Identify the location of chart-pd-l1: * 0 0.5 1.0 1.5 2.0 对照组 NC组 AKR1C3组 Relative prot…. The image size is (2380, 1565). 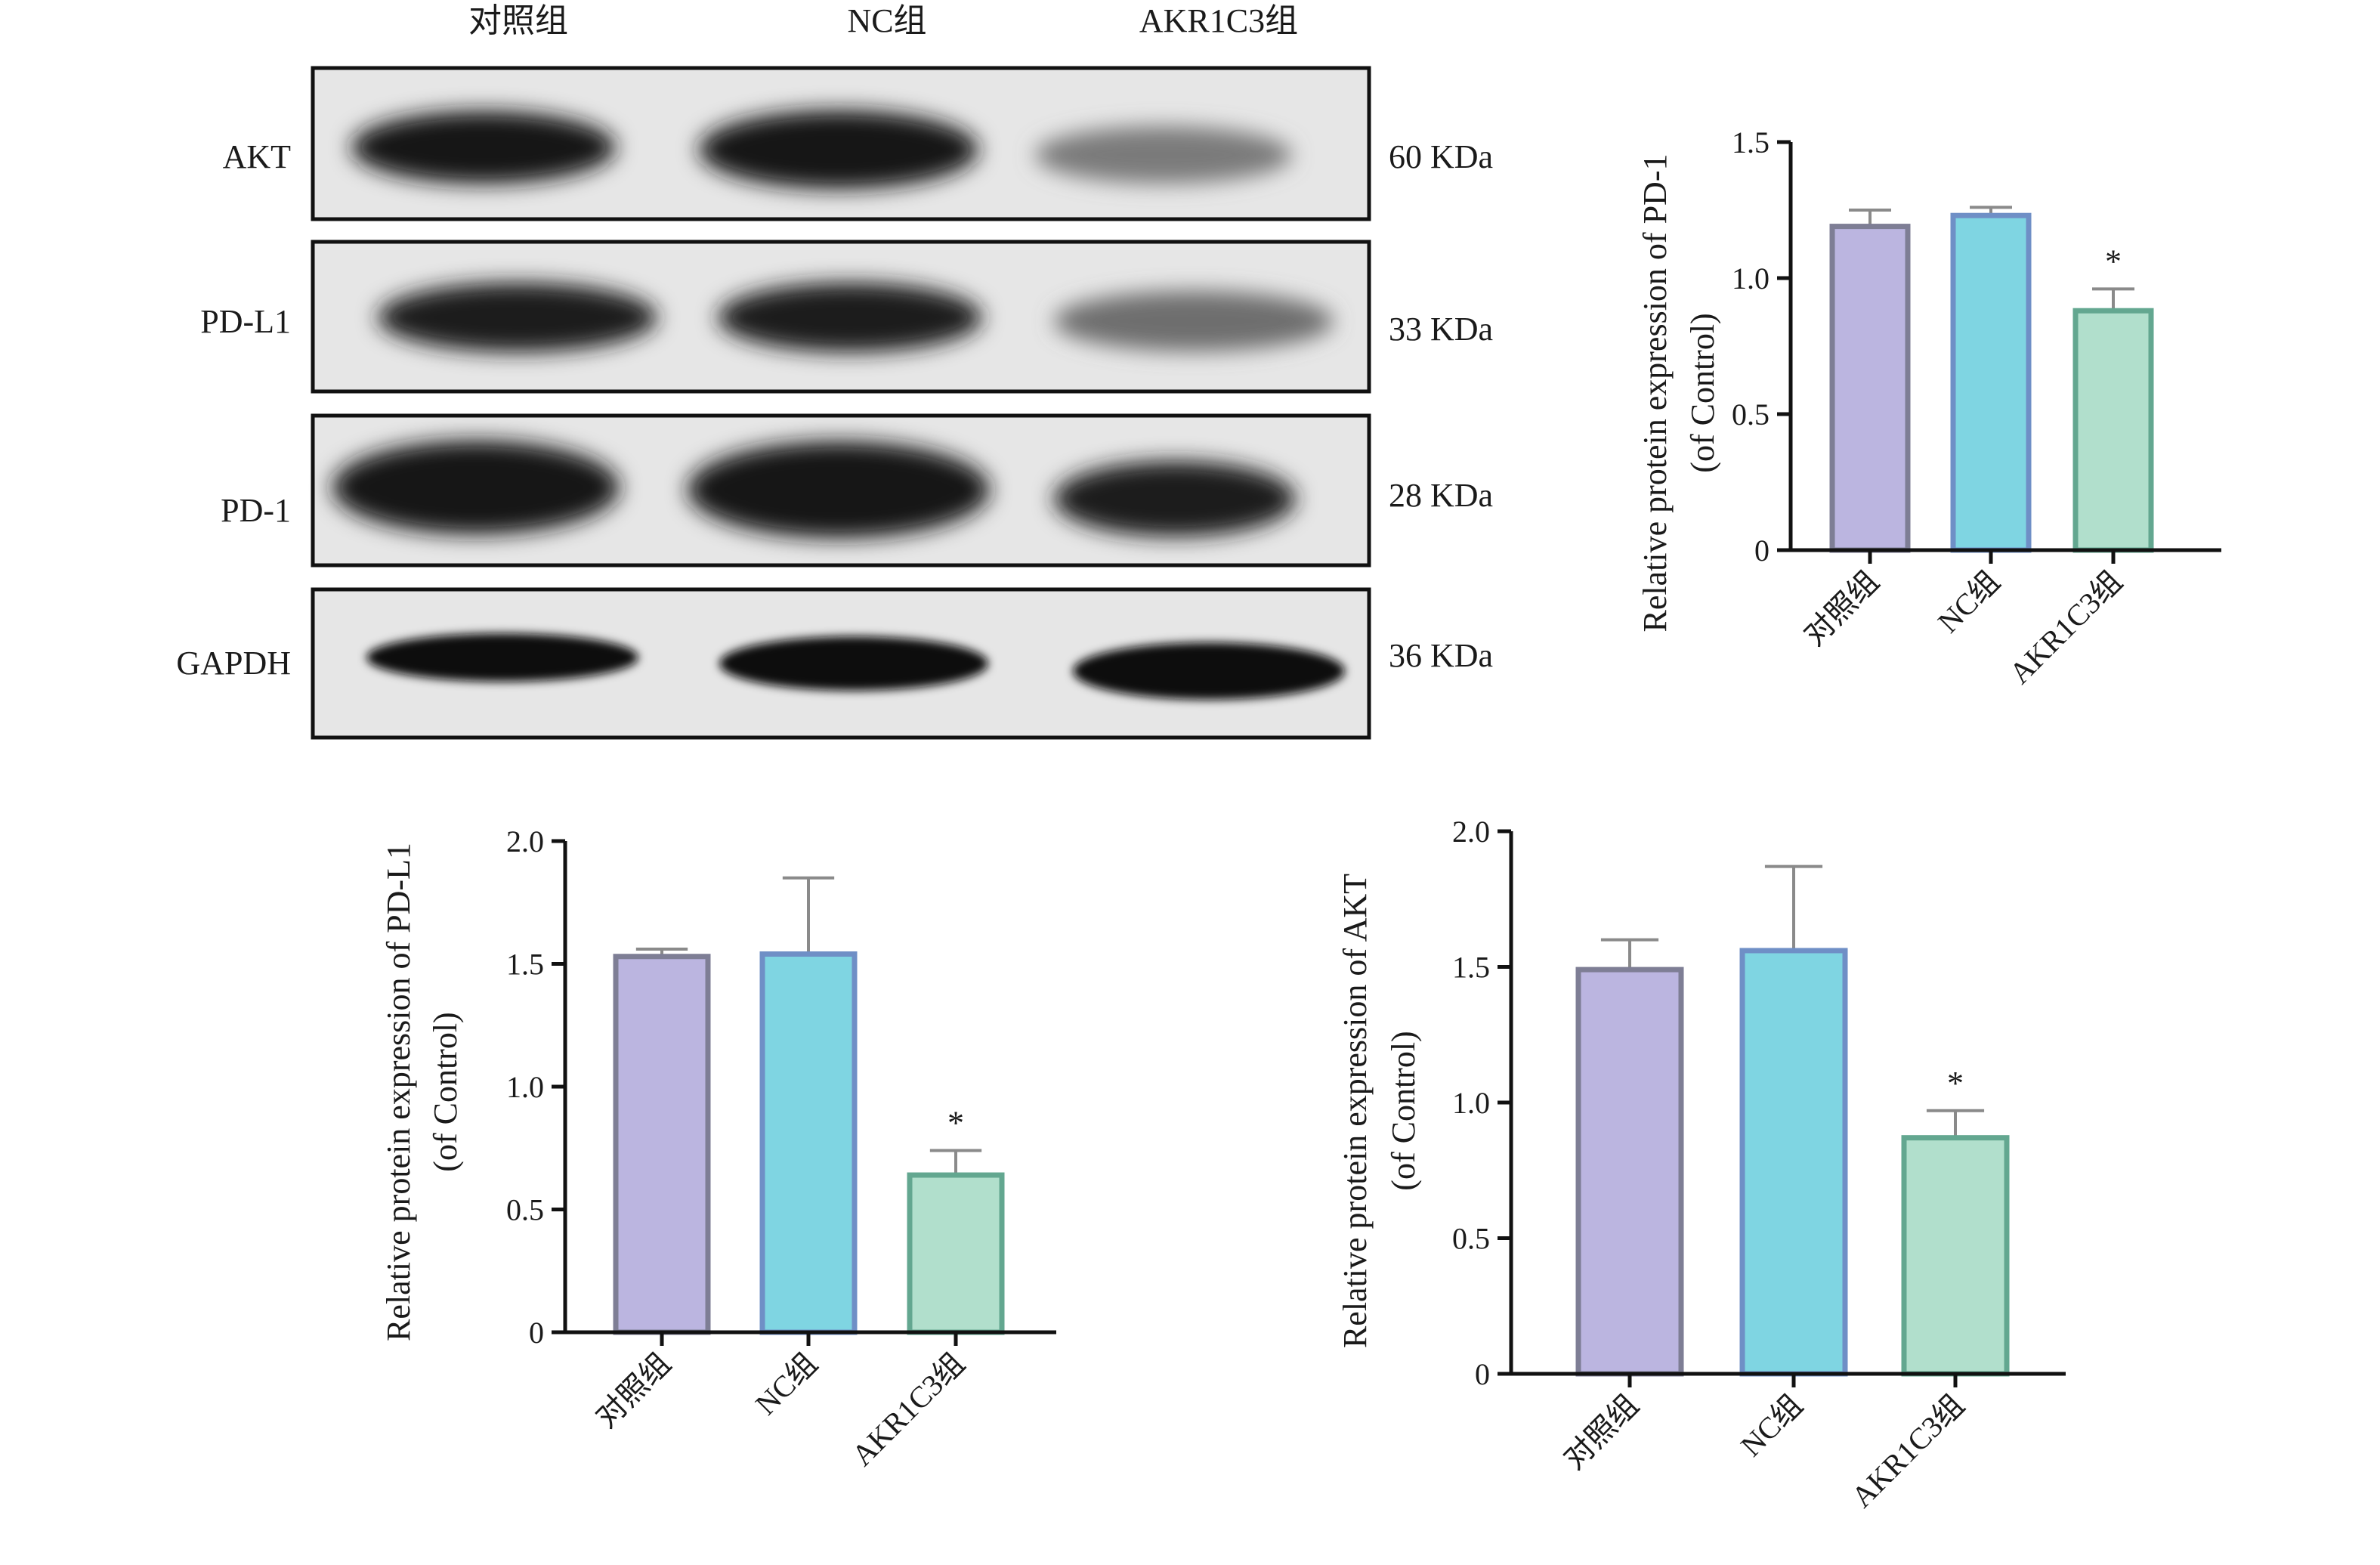
(718, 1148).